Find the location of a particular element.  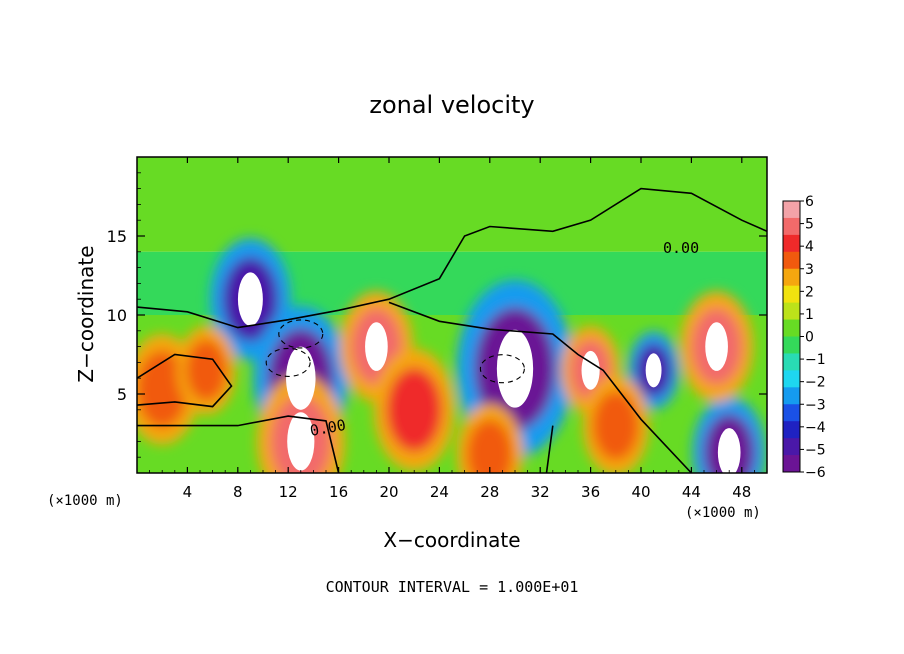

colorbar-tick-label: 4 is located at coordinates (809, 247).